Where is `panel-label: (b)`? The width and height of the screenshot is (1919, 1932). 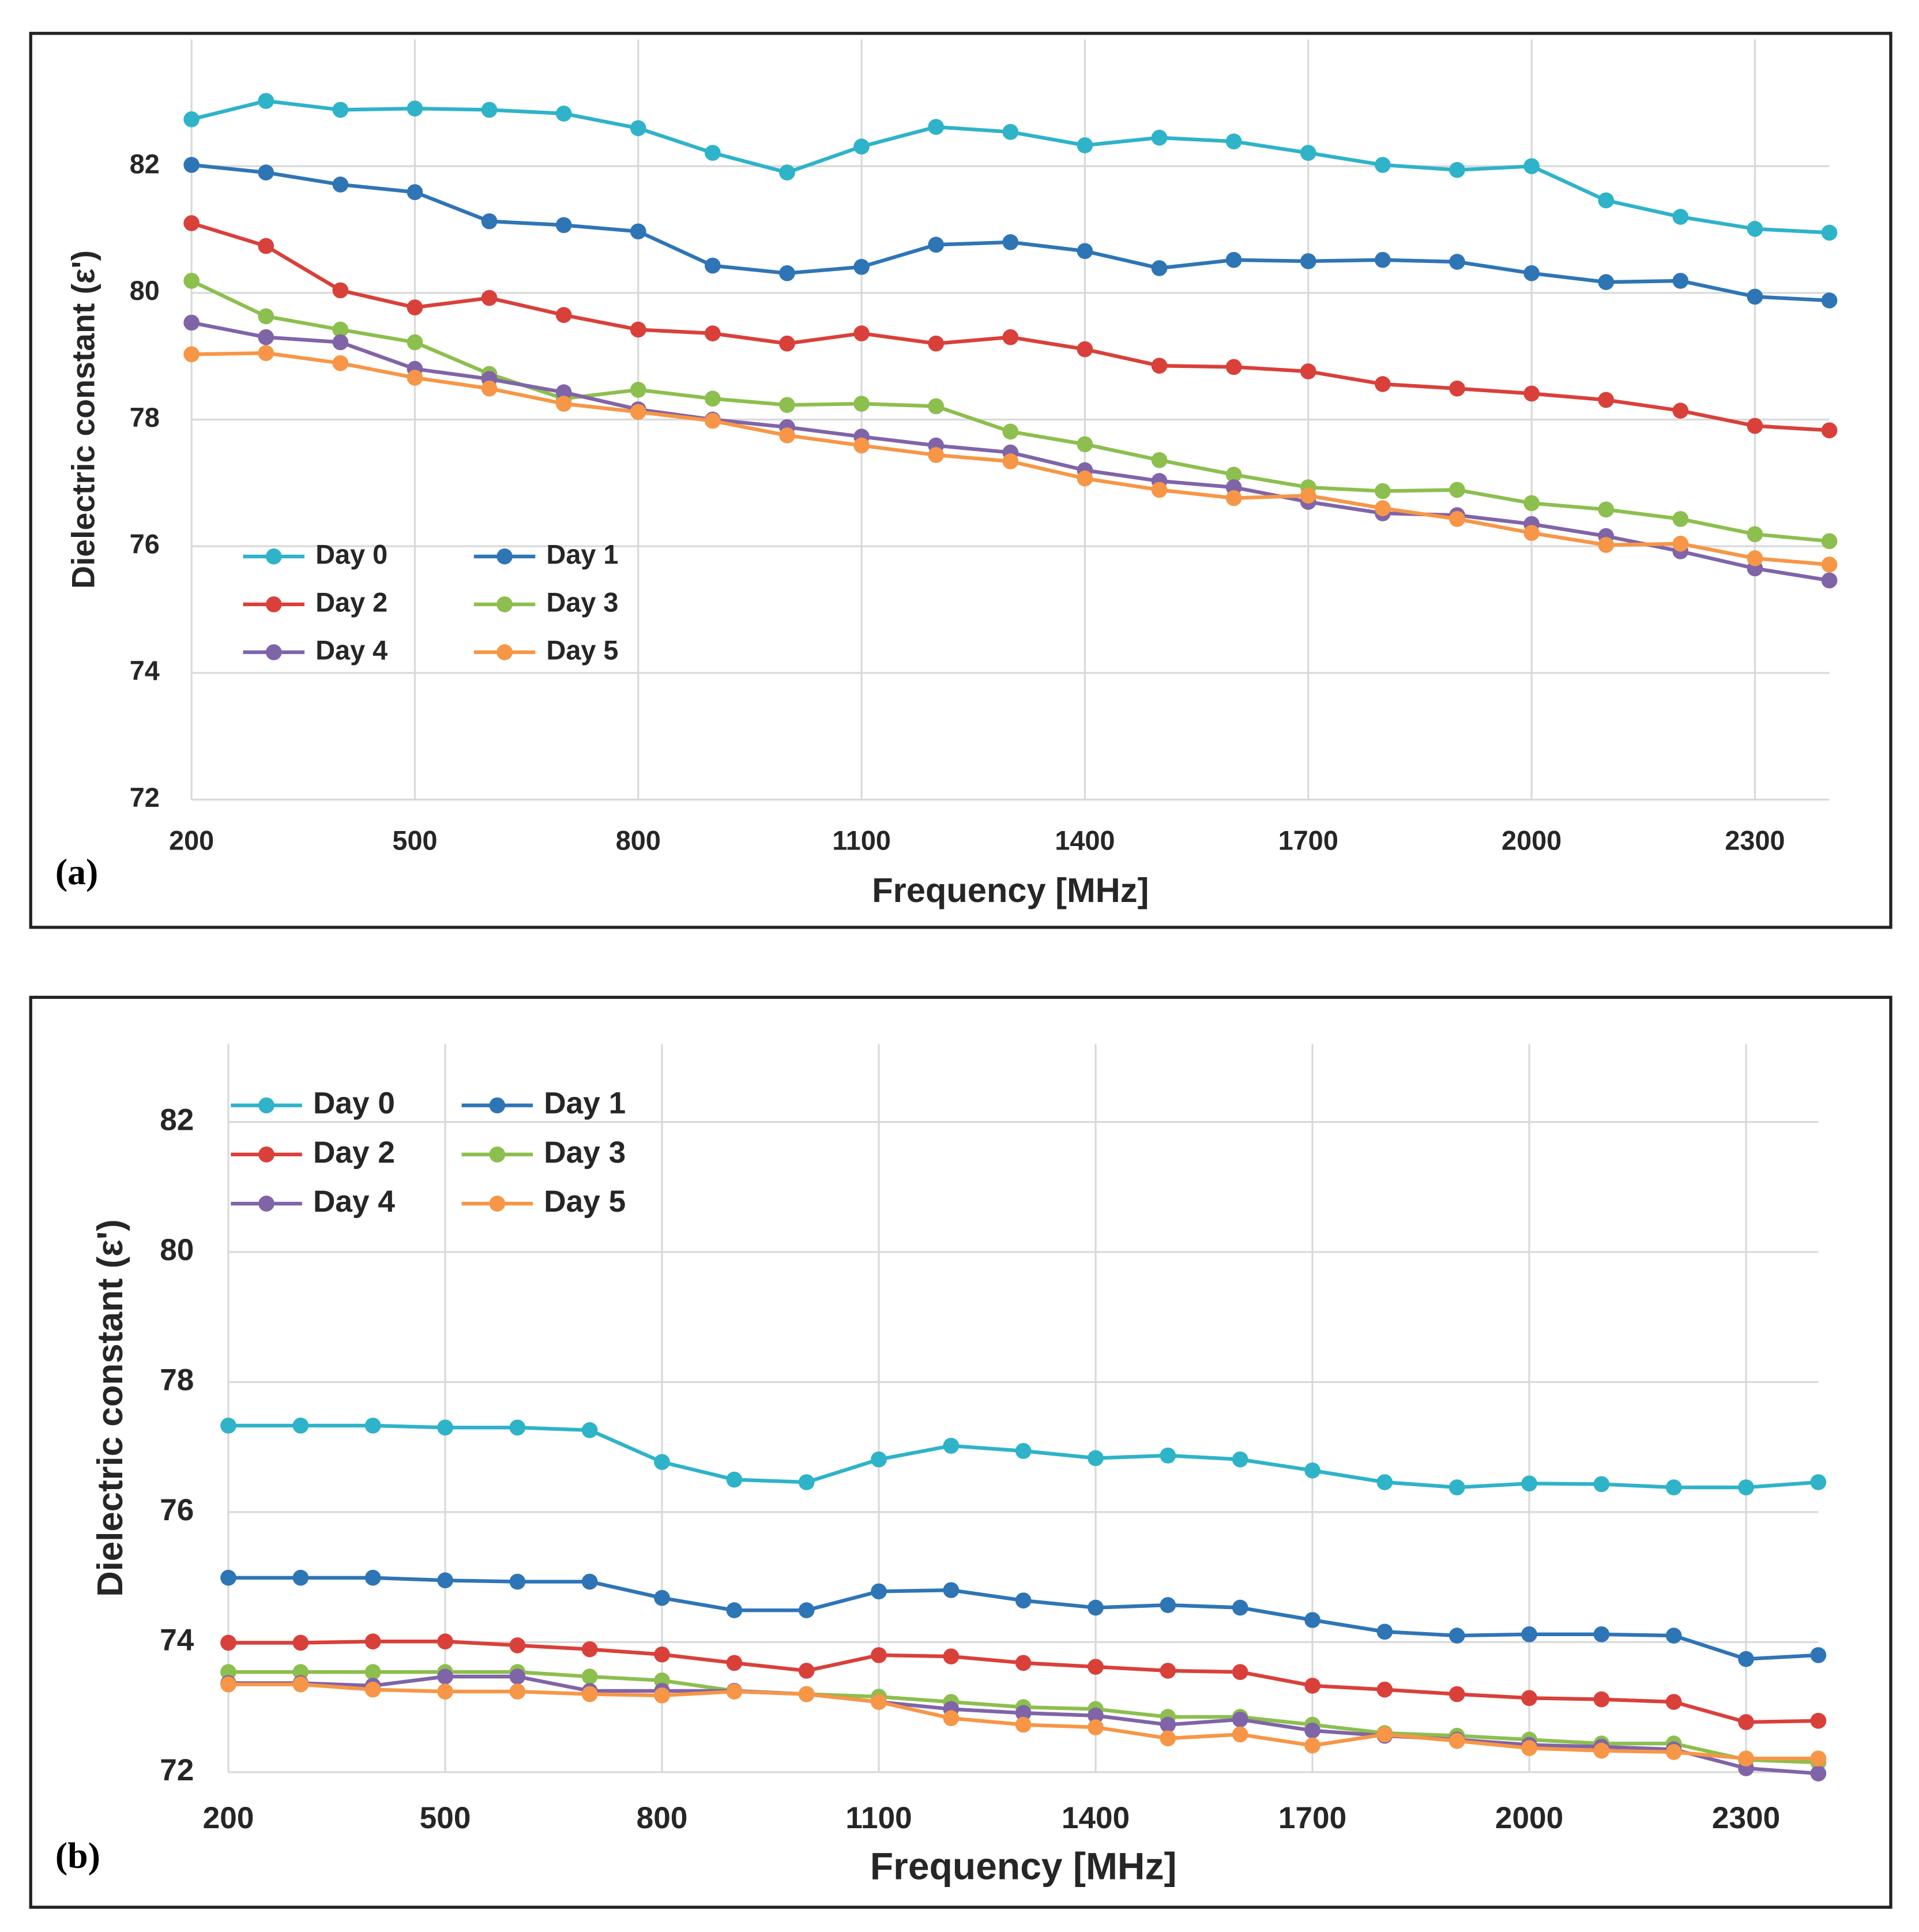
panel-label: (b) is located at coordinates (78, 1855).